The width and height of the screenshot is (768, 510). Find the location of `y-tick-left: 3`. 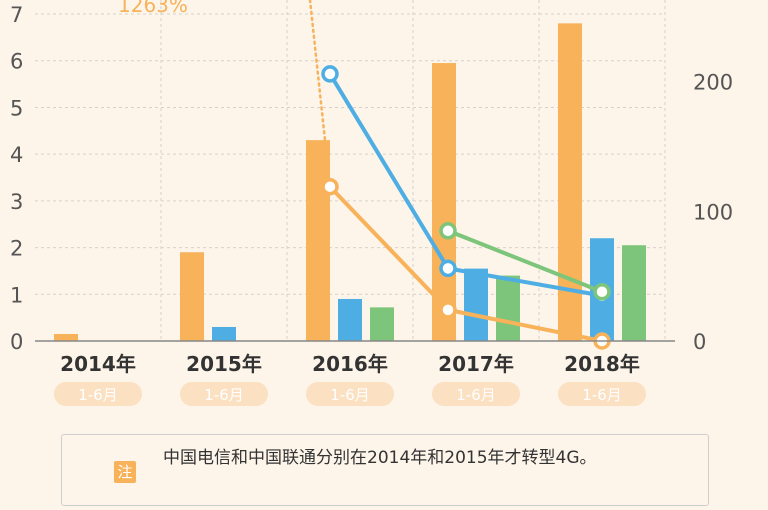

y-tick-left: 3 is located at coordinates (16, 202).